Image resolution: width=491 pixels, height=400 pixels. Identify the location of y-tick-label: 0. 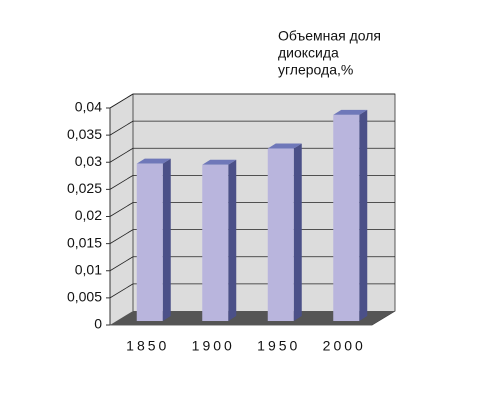
(98, 324).